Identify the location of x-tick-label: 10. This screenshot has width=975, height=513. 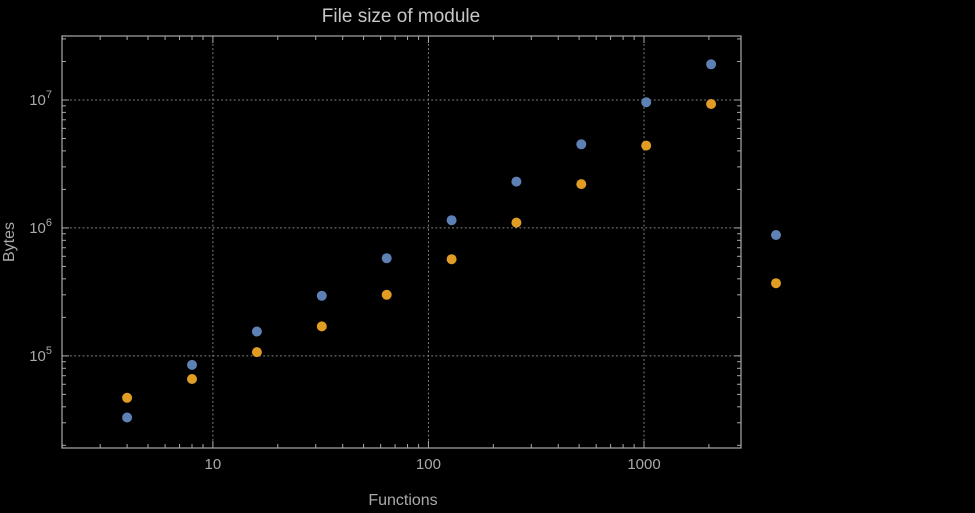
(213, 464).